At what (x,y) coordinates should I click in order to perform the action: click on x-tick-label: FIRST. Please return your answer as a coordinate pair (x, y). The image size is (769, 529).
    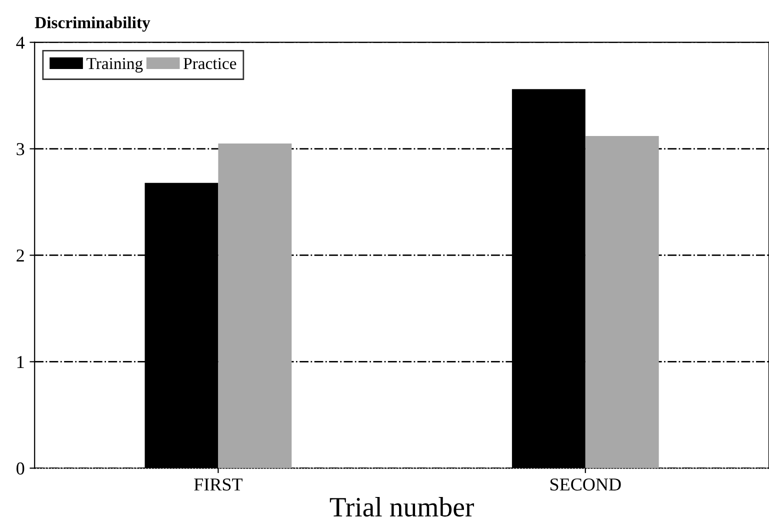
    Looking at the image, I should click on (218, 484).